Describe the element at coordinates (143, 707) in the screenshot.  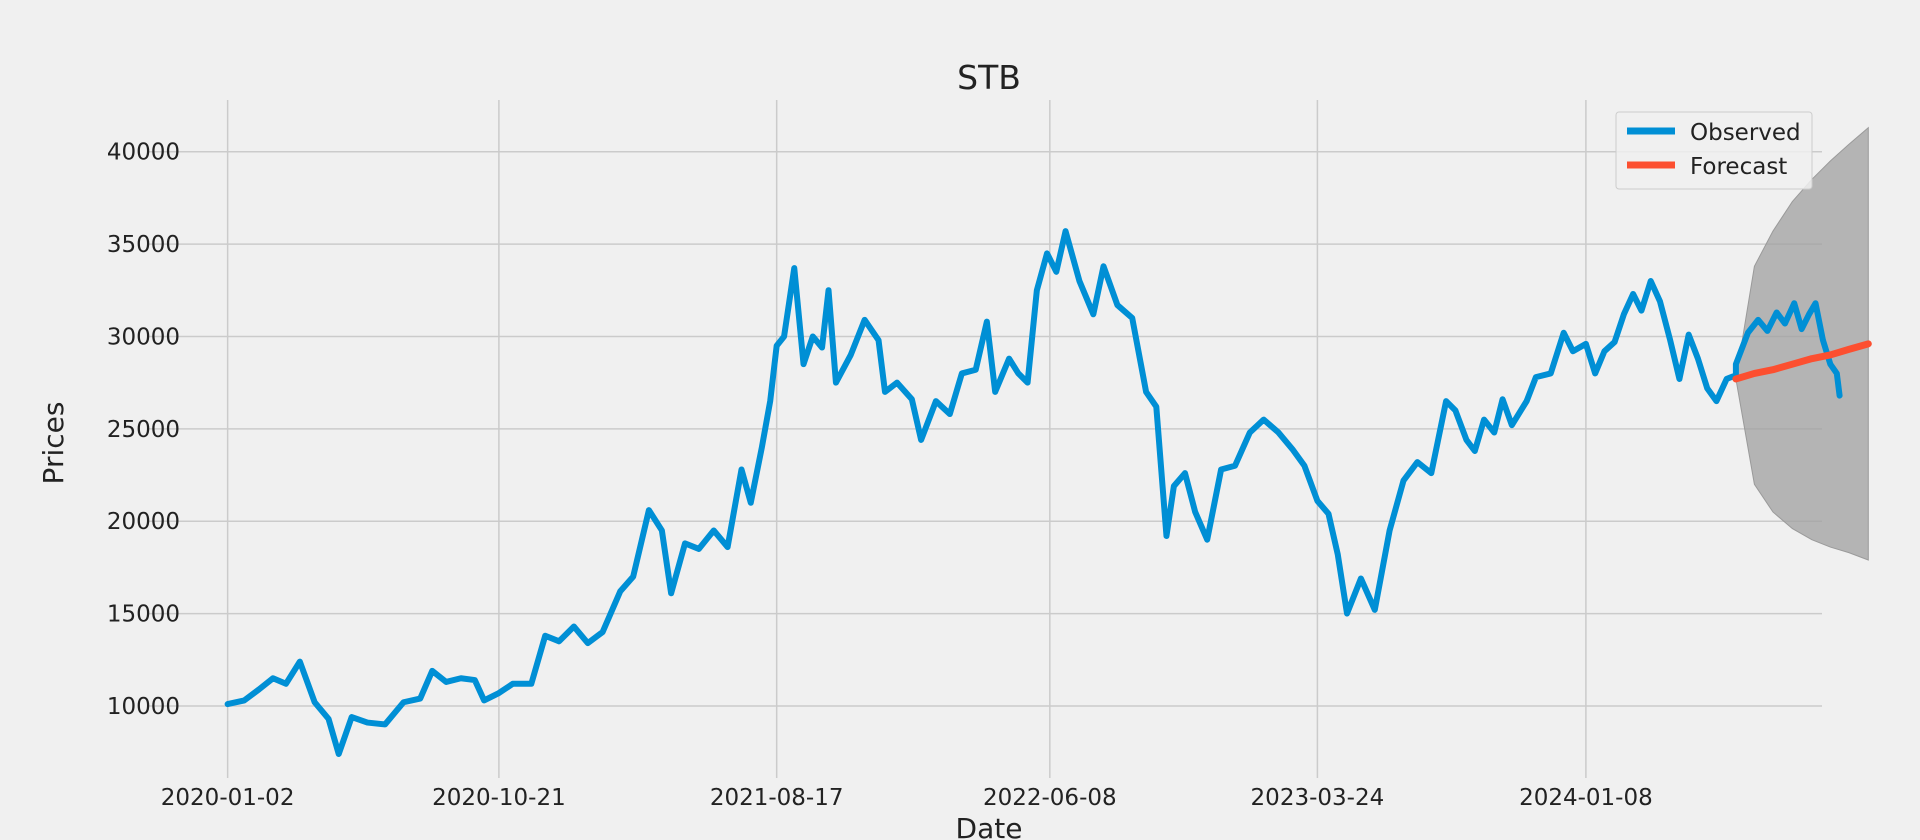
I see `y-tick-label: 10000` at that location.